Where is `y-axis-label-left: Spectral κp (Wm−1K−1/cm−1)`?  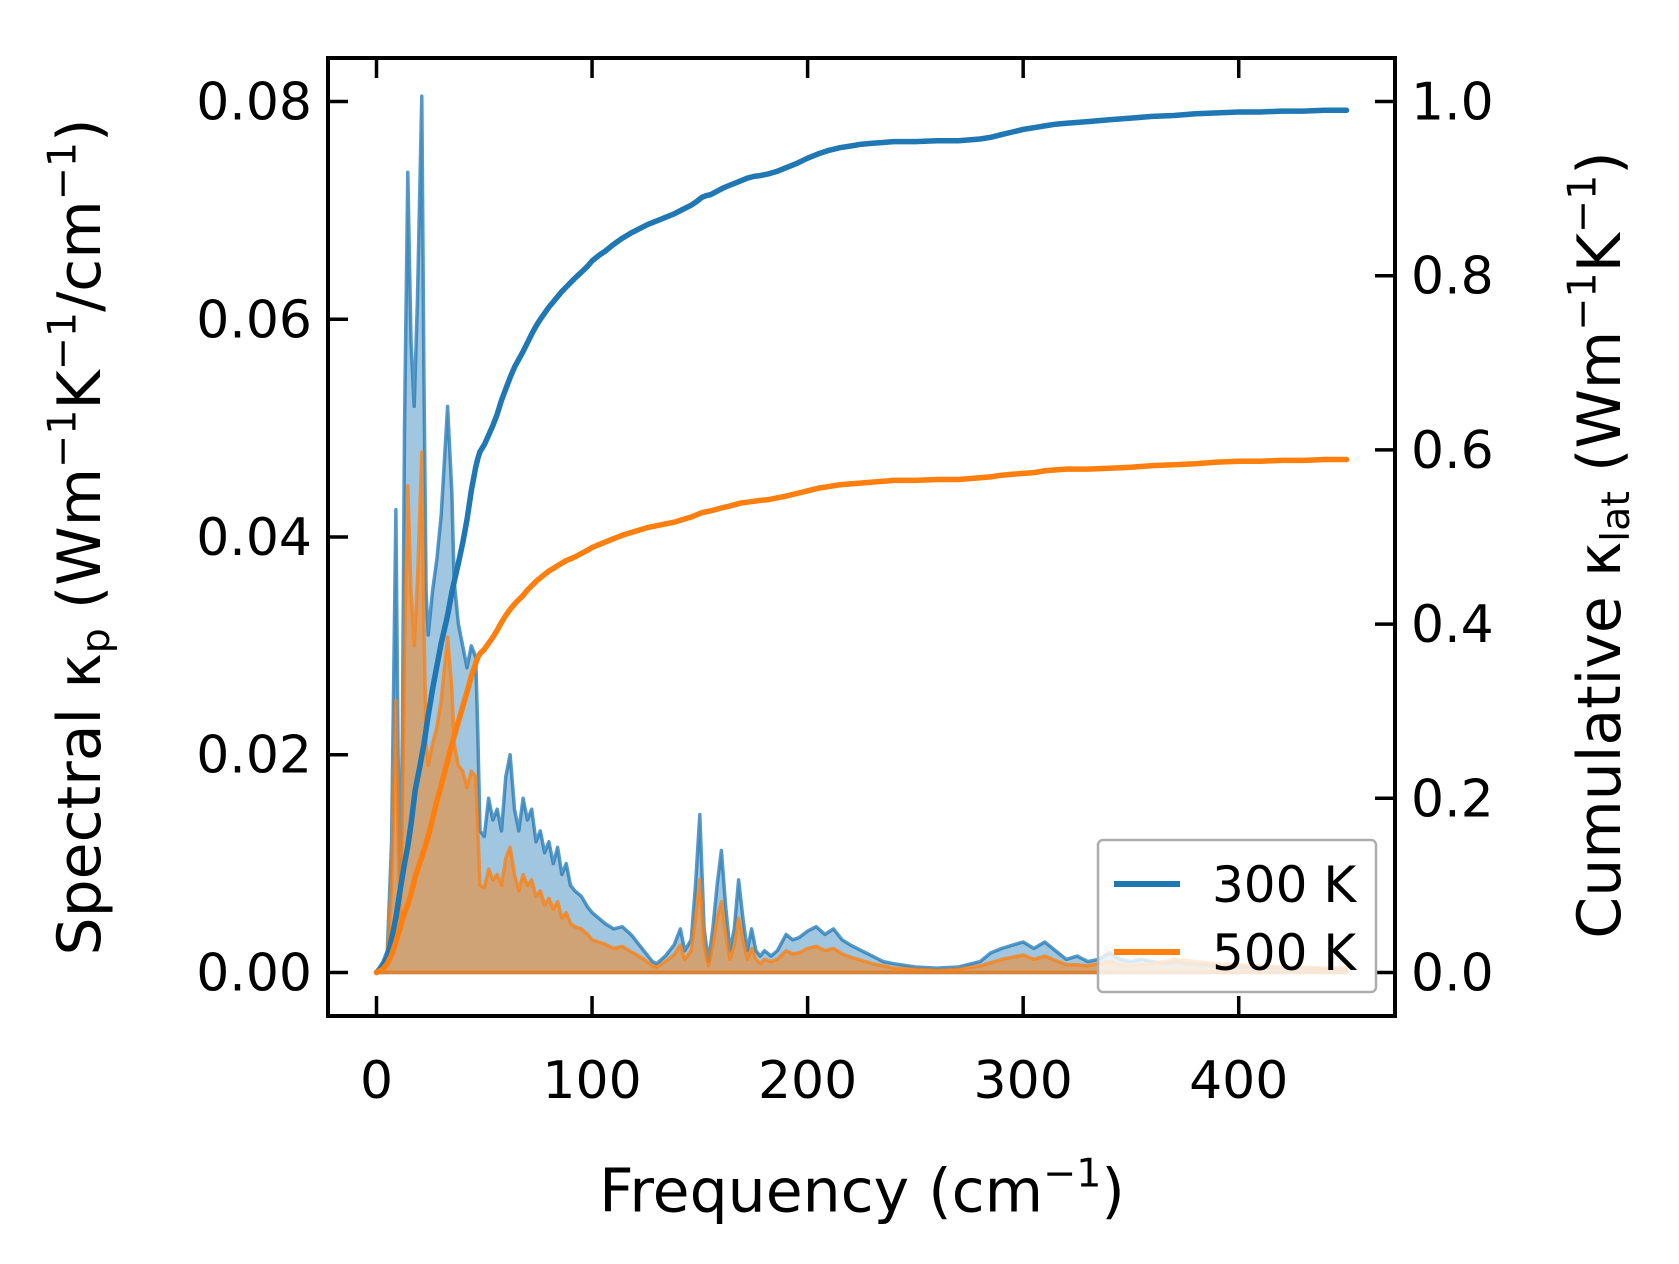 y-axis-label-left: Spectral κp (Wm−1K−1/cm−1) is located at coordinates (79, 537).